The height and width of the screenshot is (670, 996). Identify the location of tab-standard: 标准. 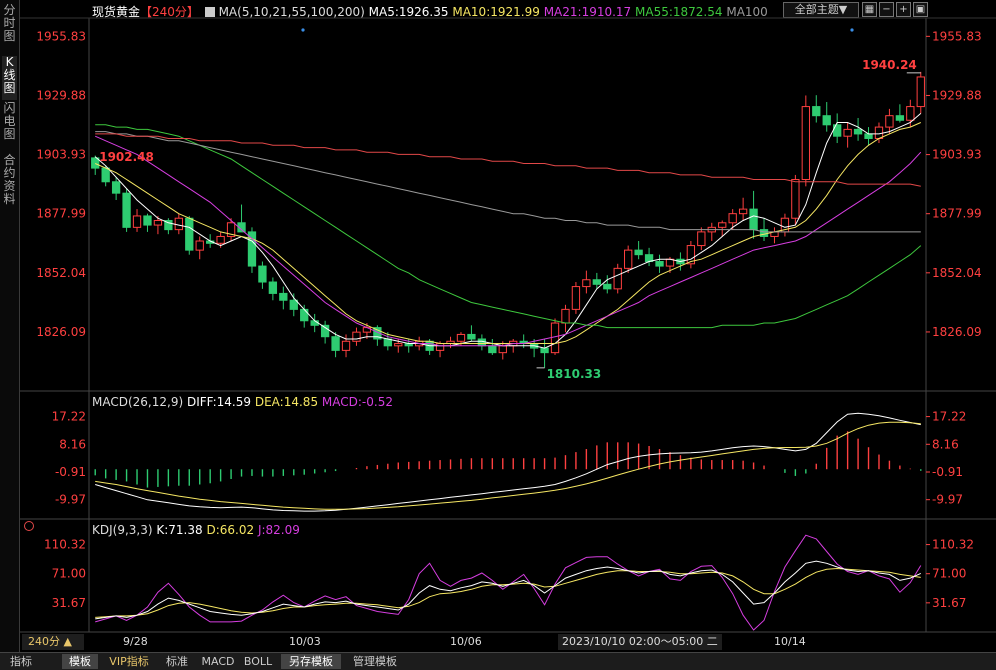
(177, 661).